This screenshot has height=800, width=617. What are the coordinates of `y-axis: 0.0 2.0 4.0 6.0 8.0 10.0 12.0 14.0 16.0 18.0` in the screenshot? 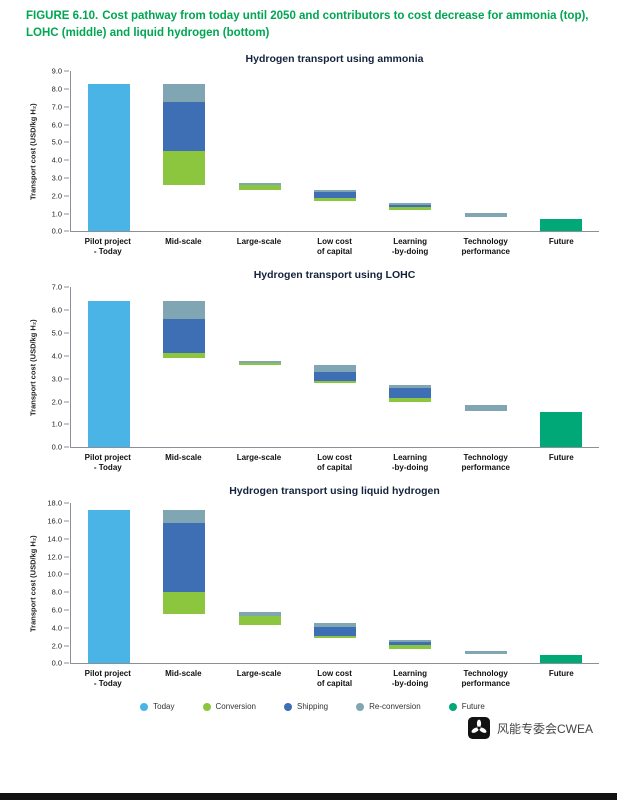 It's located at (55, 583).